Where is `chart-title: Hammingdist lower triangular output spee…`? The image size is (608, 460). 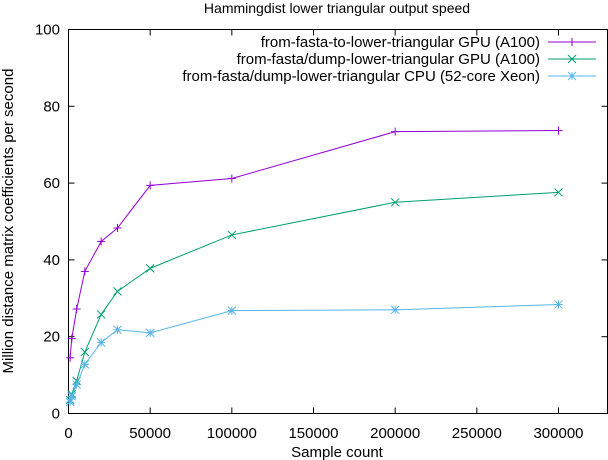 chart-title: Hammingdist lower triangular output spee… is located at coordinates (337, 8).